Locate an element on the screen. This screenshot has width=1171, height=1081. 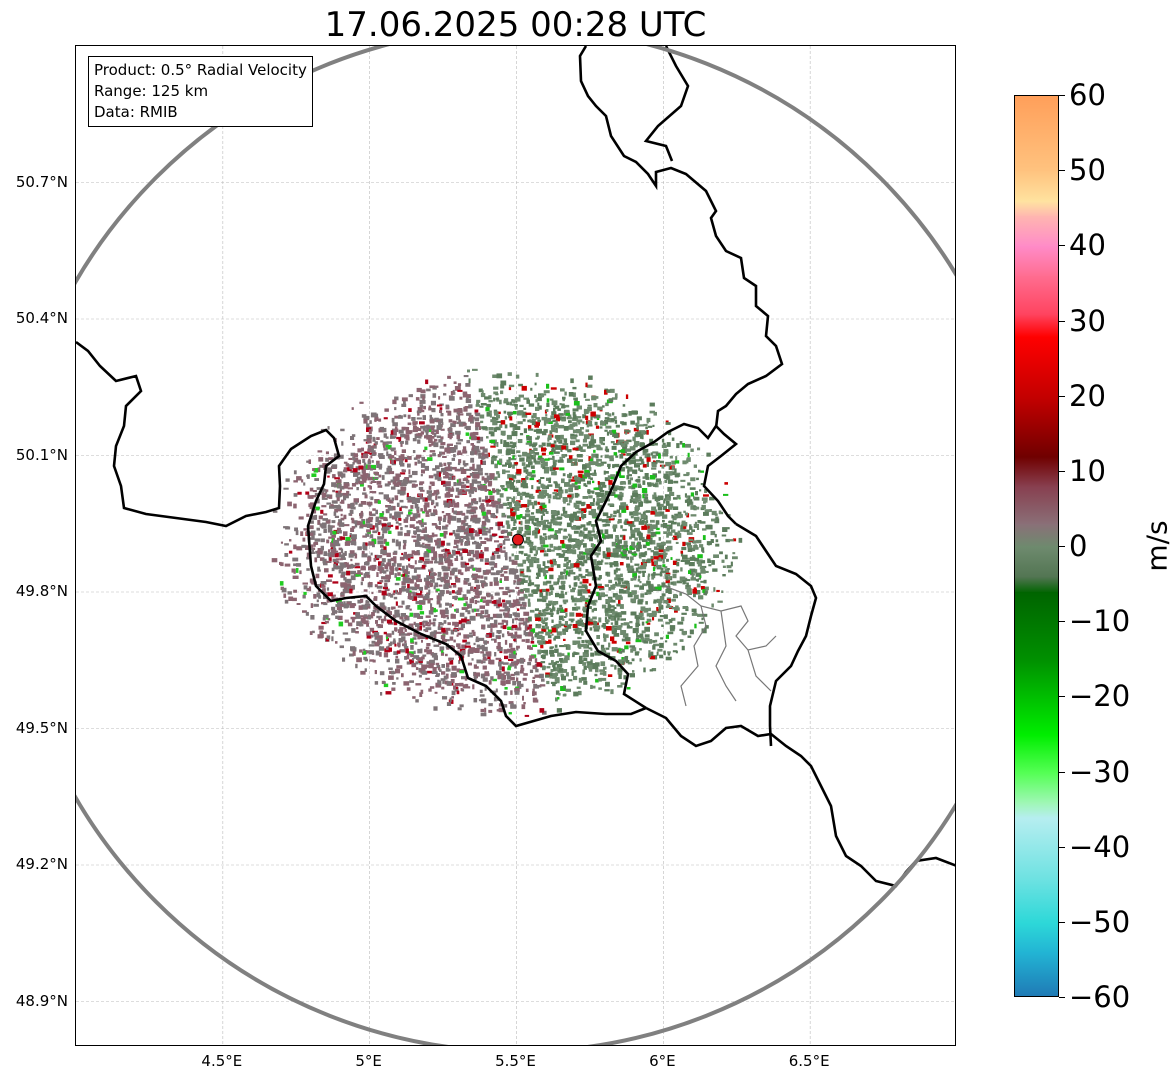
border-de-fr is located at coordinates (800, 797).